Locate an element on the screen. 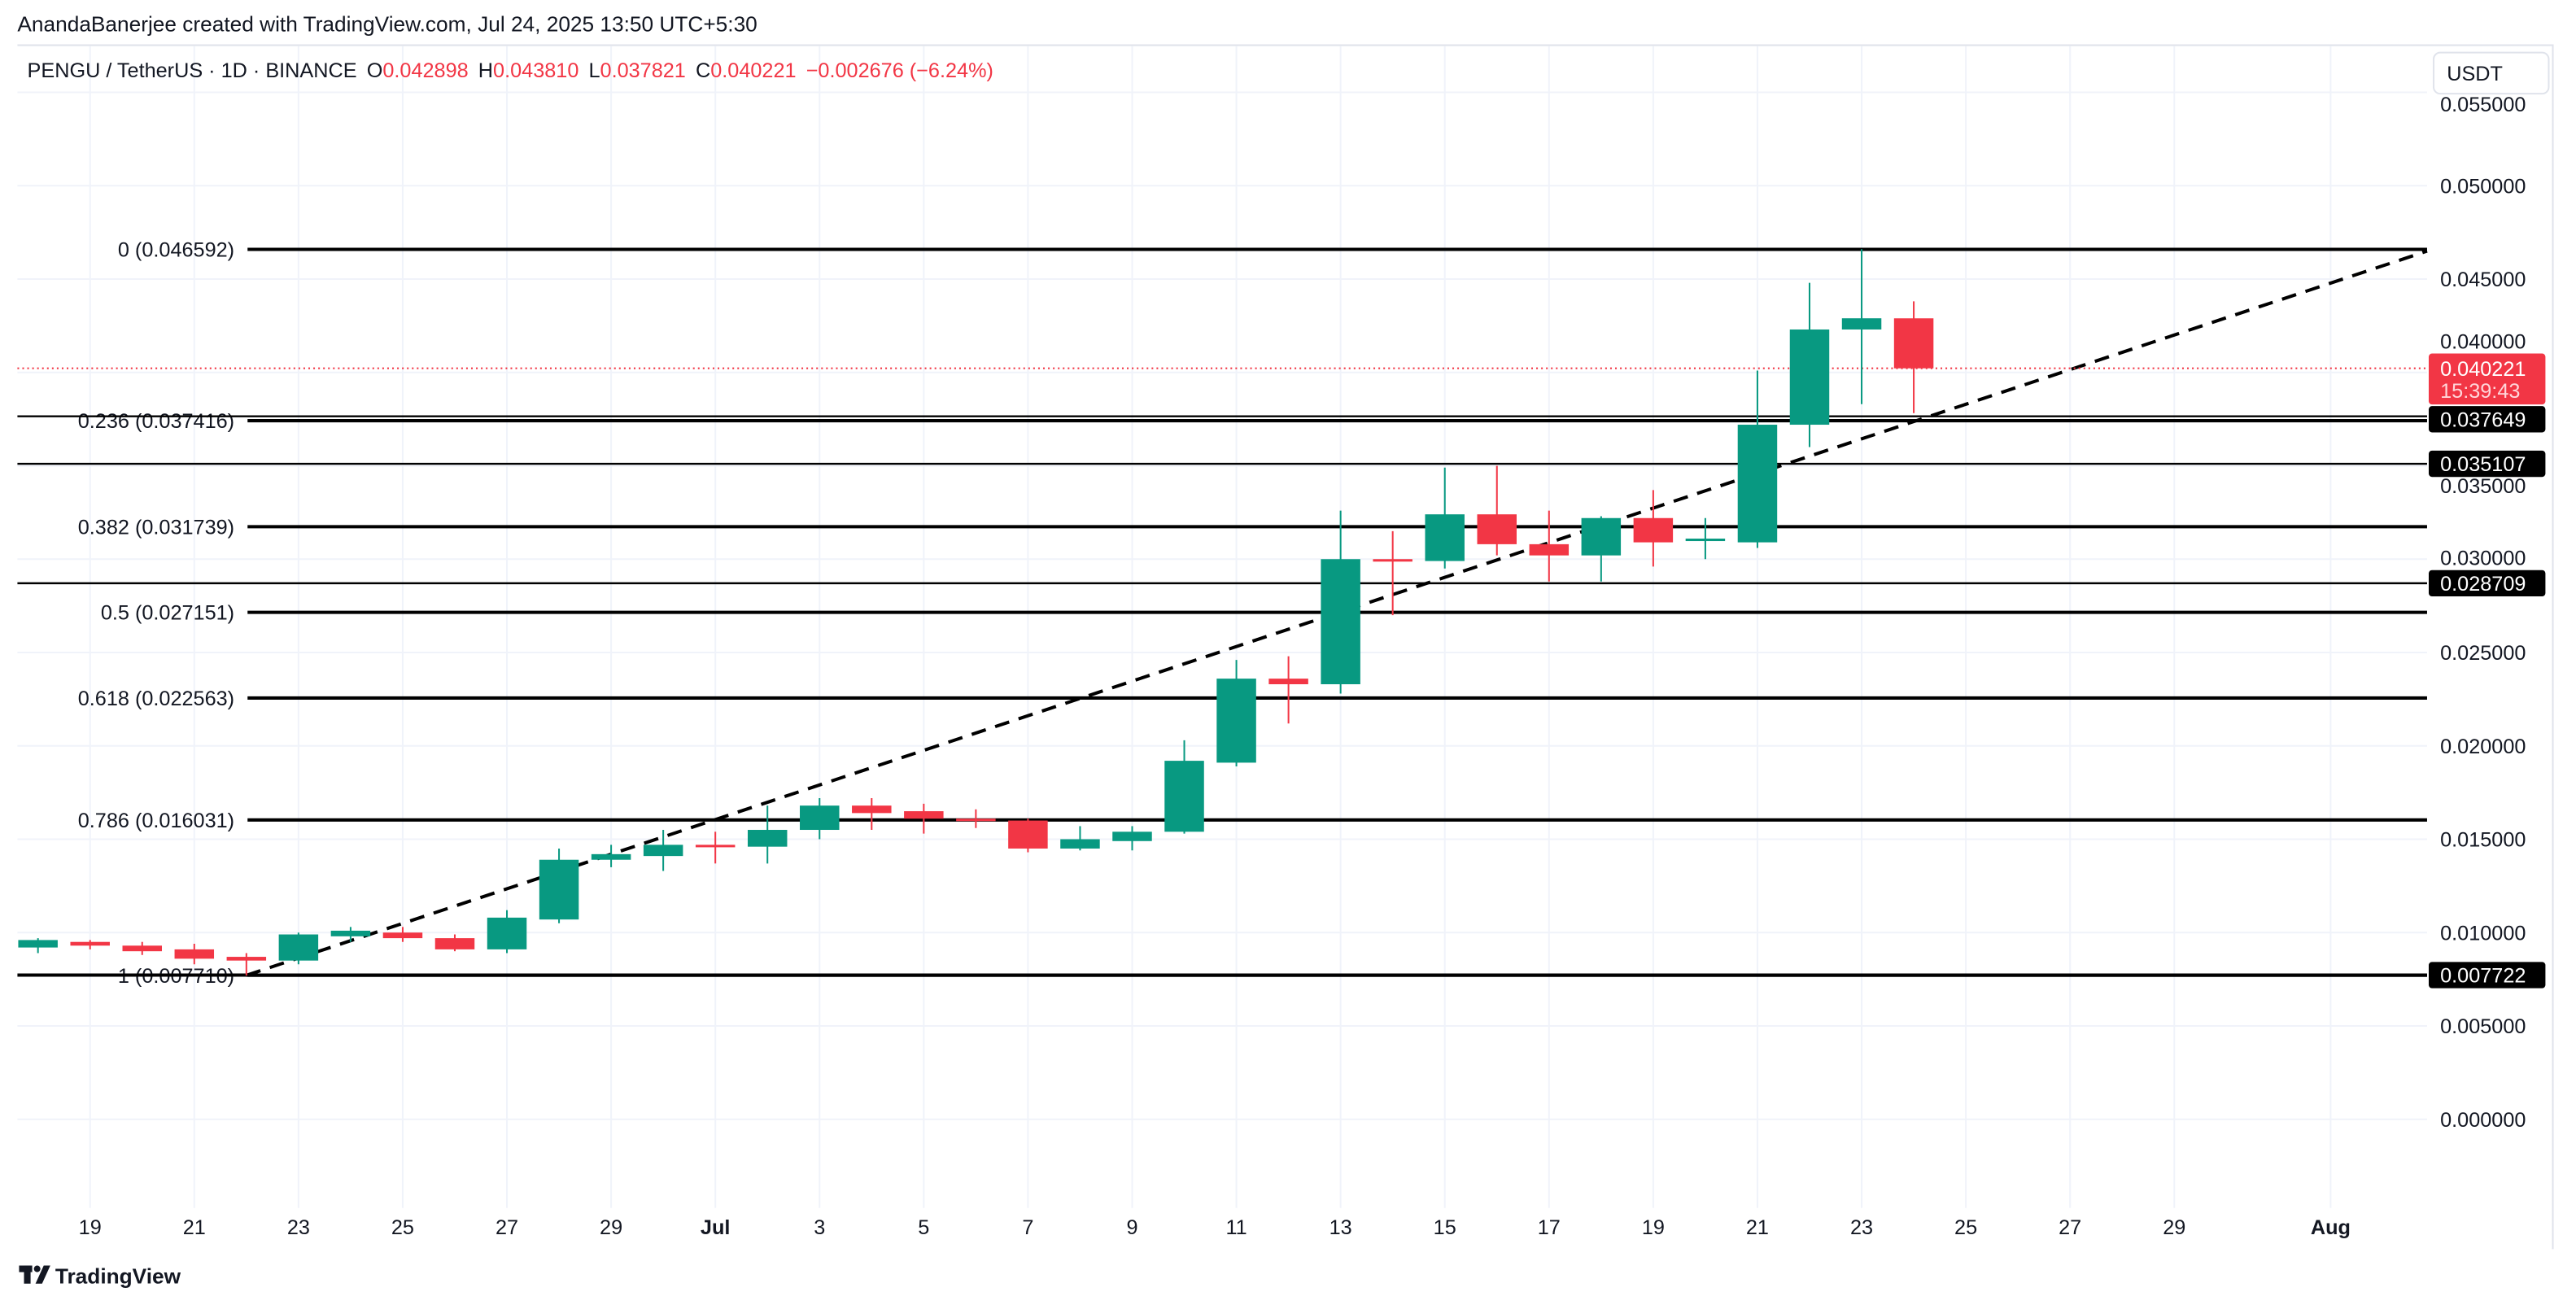 The width and height of the screenshot is (2576, 1305). time-tick-label: 11 is located at coordinates (1236, 1227).